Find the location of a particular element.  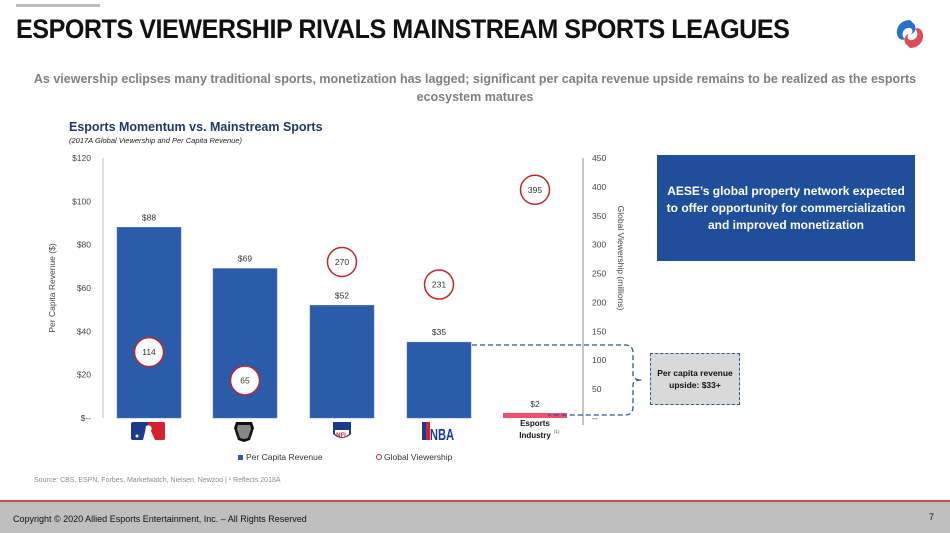

viewership-value-label: 270 is located at coordinates (342, 262).